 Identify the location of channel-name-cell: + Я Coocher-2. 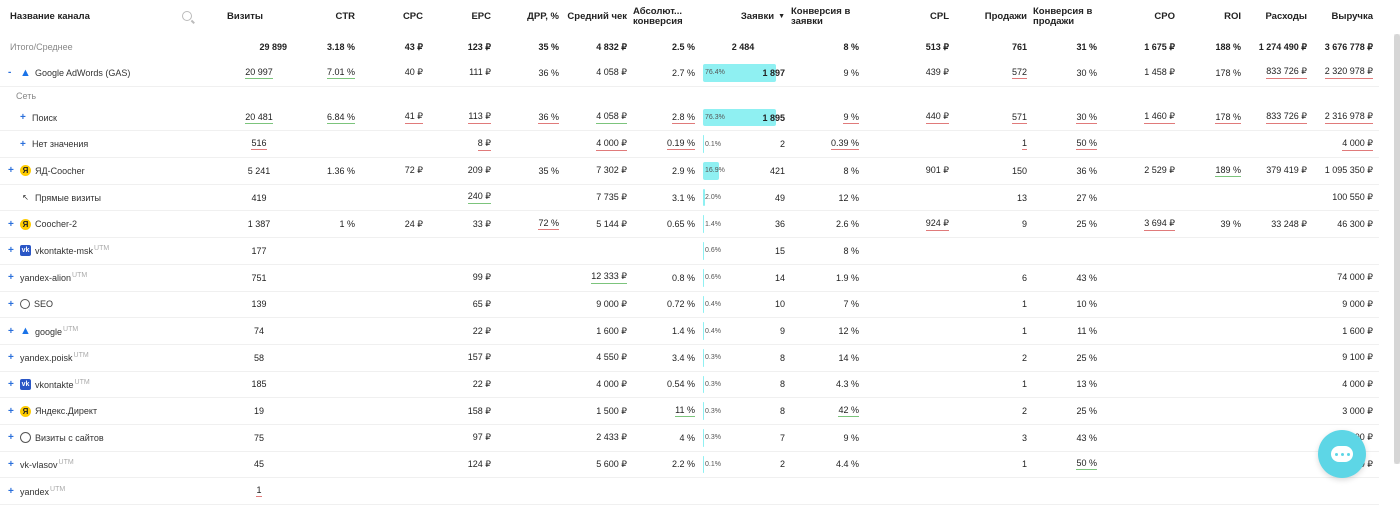
(100, 225).